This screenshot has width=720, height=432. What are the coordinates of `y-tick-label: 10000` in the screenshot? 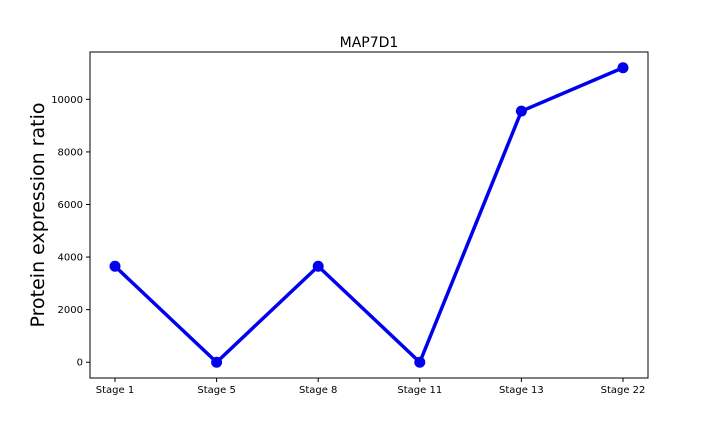 It's located at (67, 100).